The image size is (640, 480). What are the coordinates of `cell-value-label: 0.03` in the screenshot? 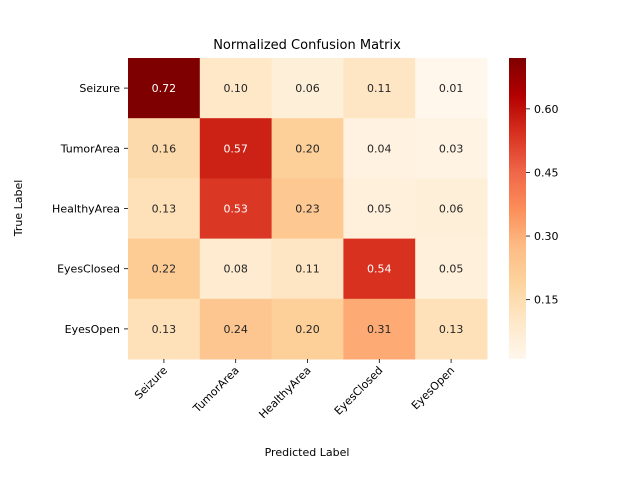 It's located at (451, 148).